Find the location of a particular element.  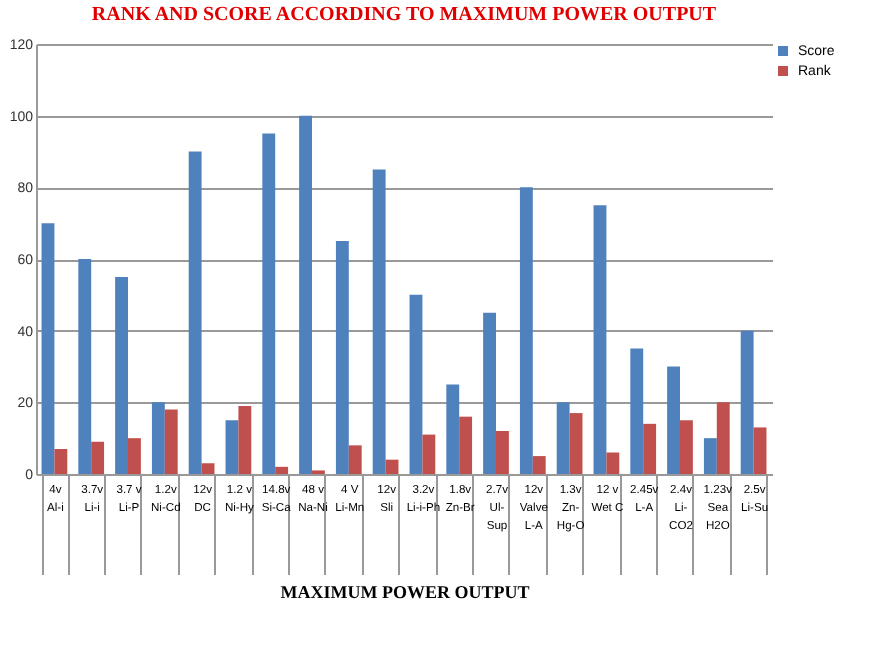

chart-title: RANK AND SCORE ACCORDING TO MAXIMUM POWER OUTPUT is located at coordinates (404, 15).